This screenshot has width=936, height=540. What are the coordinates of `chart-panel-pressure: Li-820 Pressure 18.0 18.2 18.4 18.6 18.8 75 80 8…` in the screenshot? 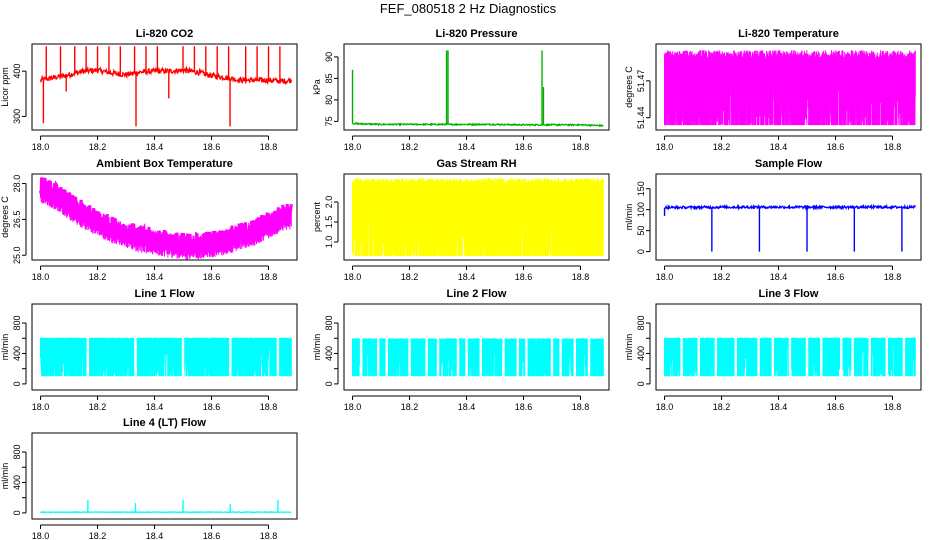 It's located at (461, 90).